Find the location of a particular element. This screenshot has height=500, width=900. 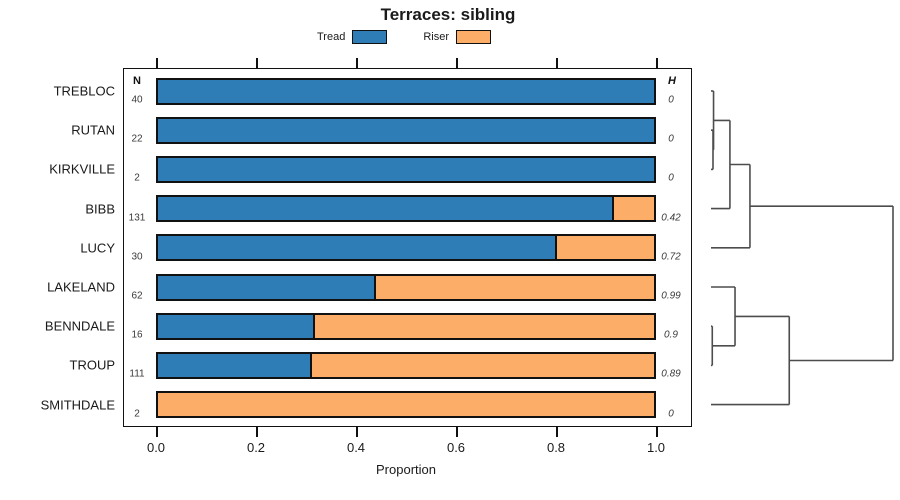

n-value-smithdale: 2 is located at coordinates (137, 414).